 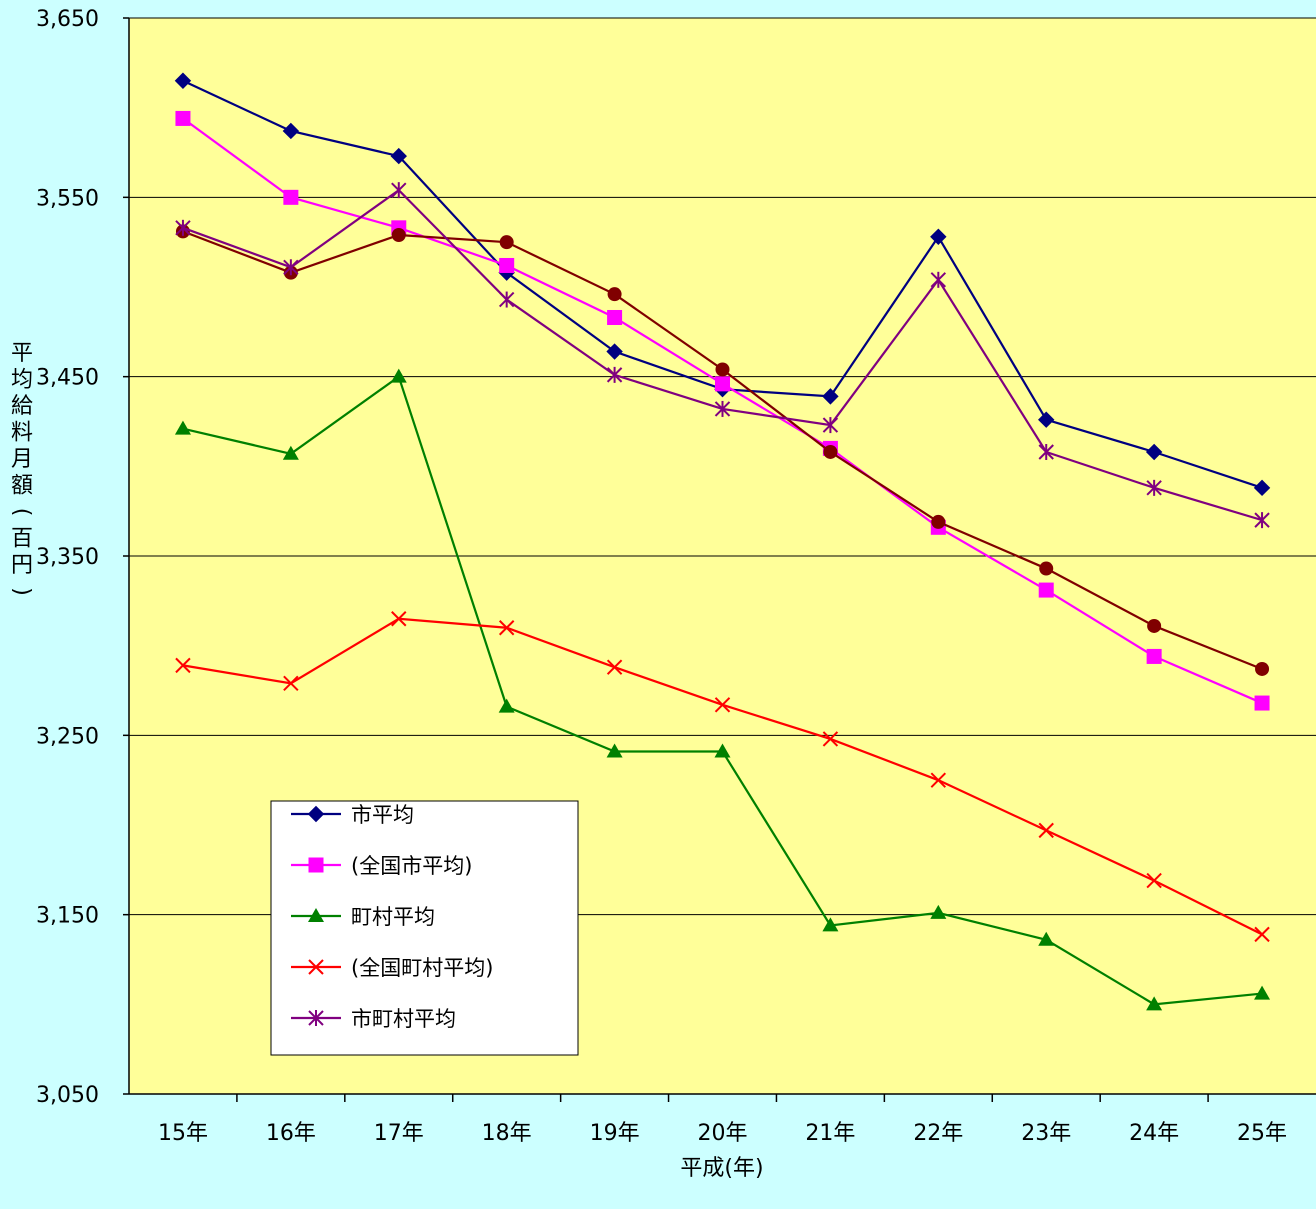 What do you see at coordinates (67, 916) in the screenshot?
I see `y-tick-label: 3,150` at bounding box center [67, 916].